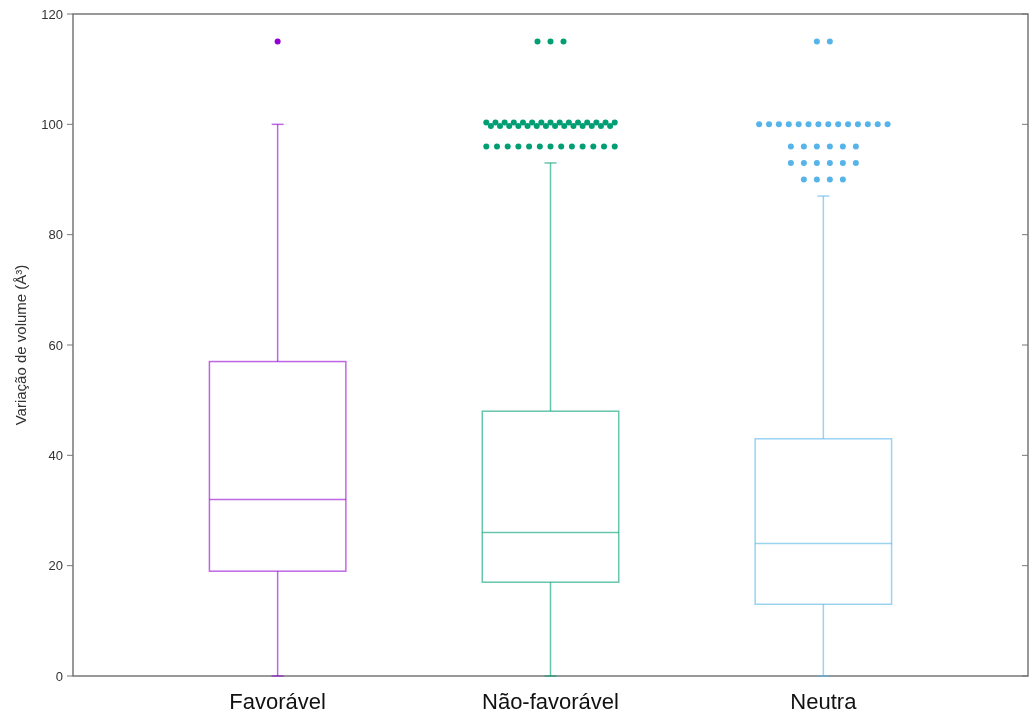 The height and width of the screenshot is (716, 1032). I want to click on y-tick-label: 60, so click(55, 345).